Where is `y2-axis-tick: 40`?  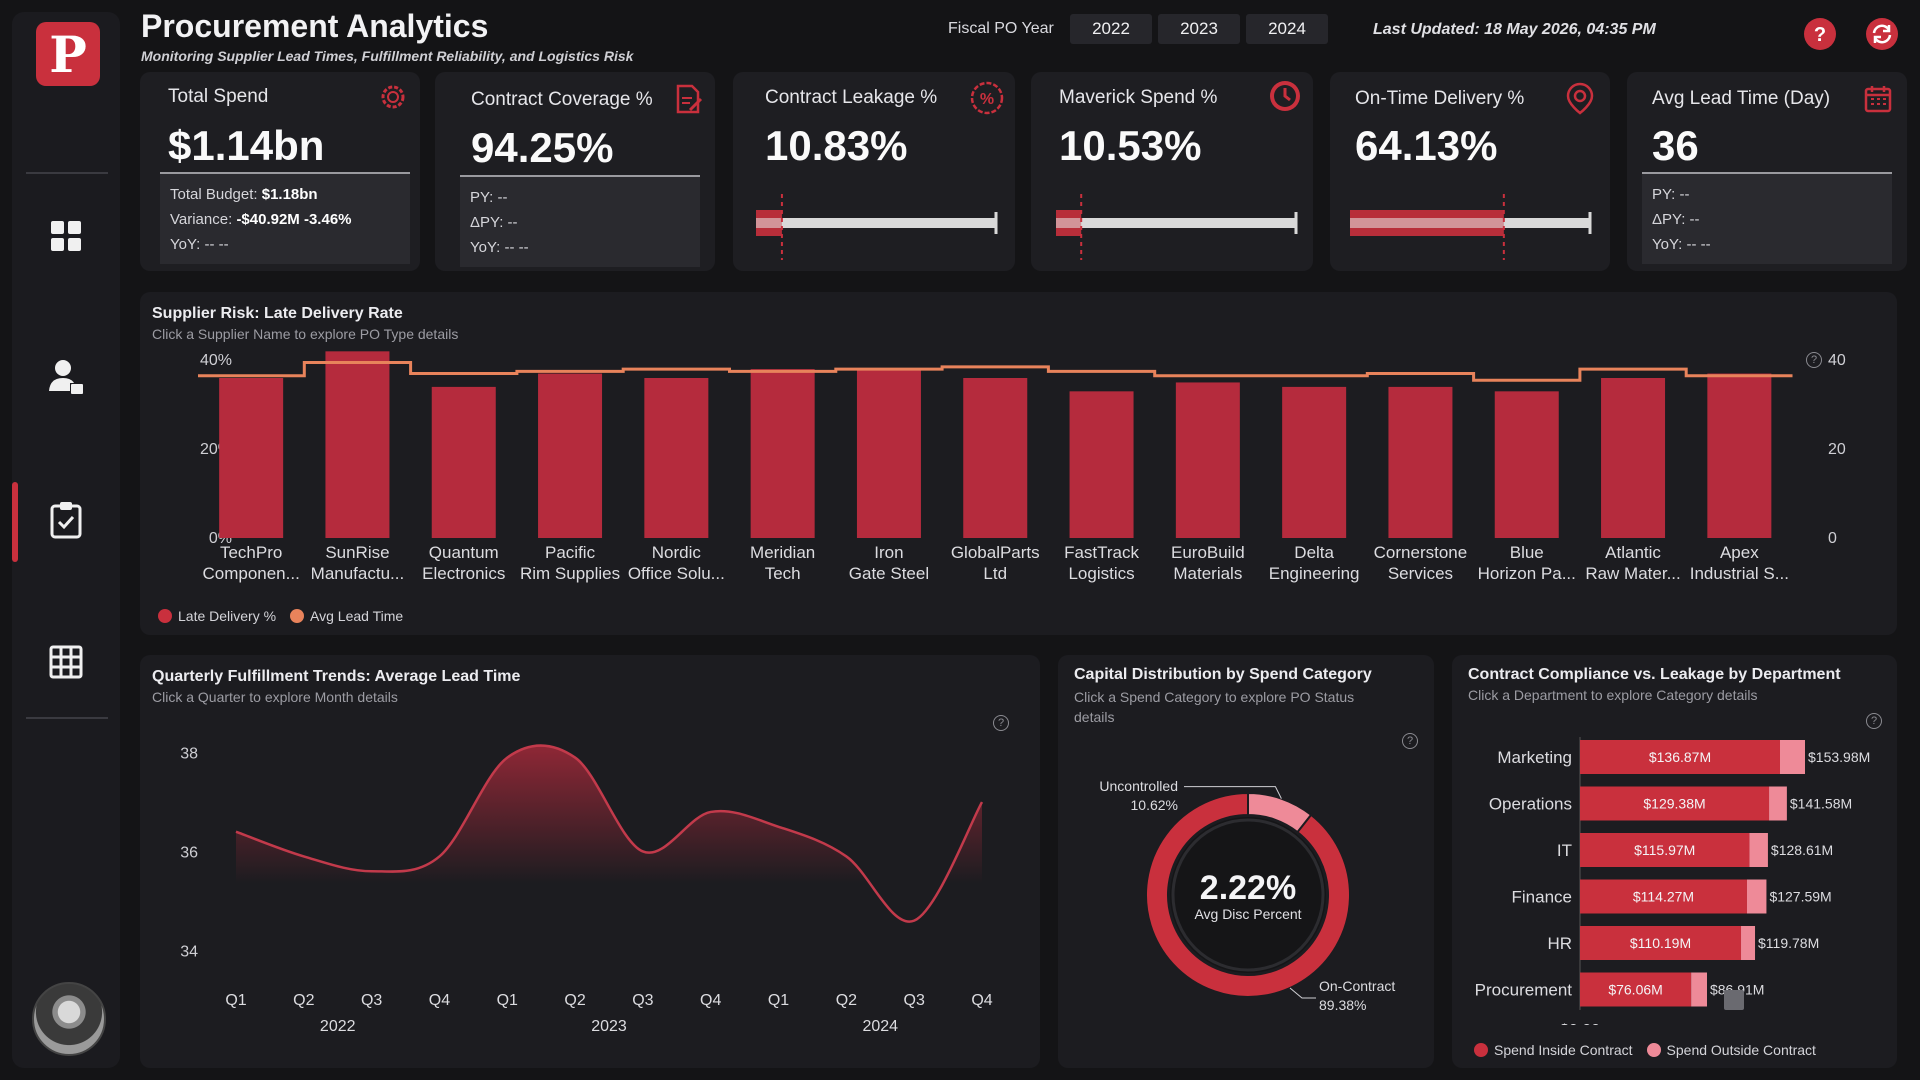
y2-axis-tick: 40 is located at coordinates (1837, 360).